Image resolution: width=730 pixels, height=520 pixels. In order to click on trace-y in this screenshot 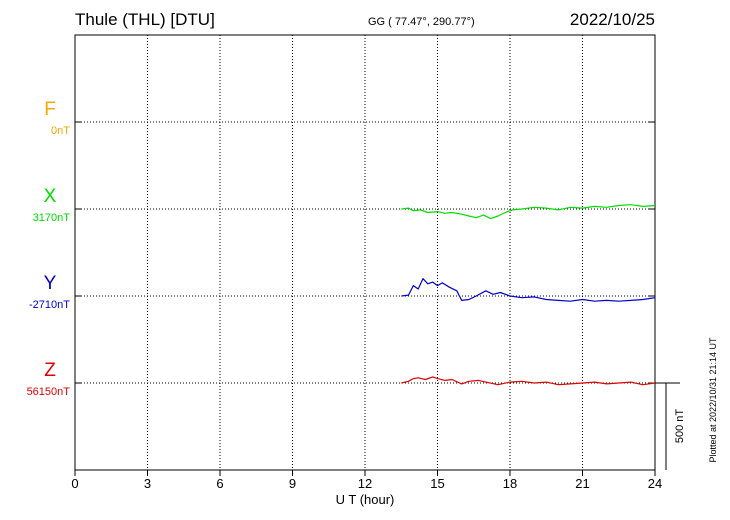, I will do `click(528, 290)`.